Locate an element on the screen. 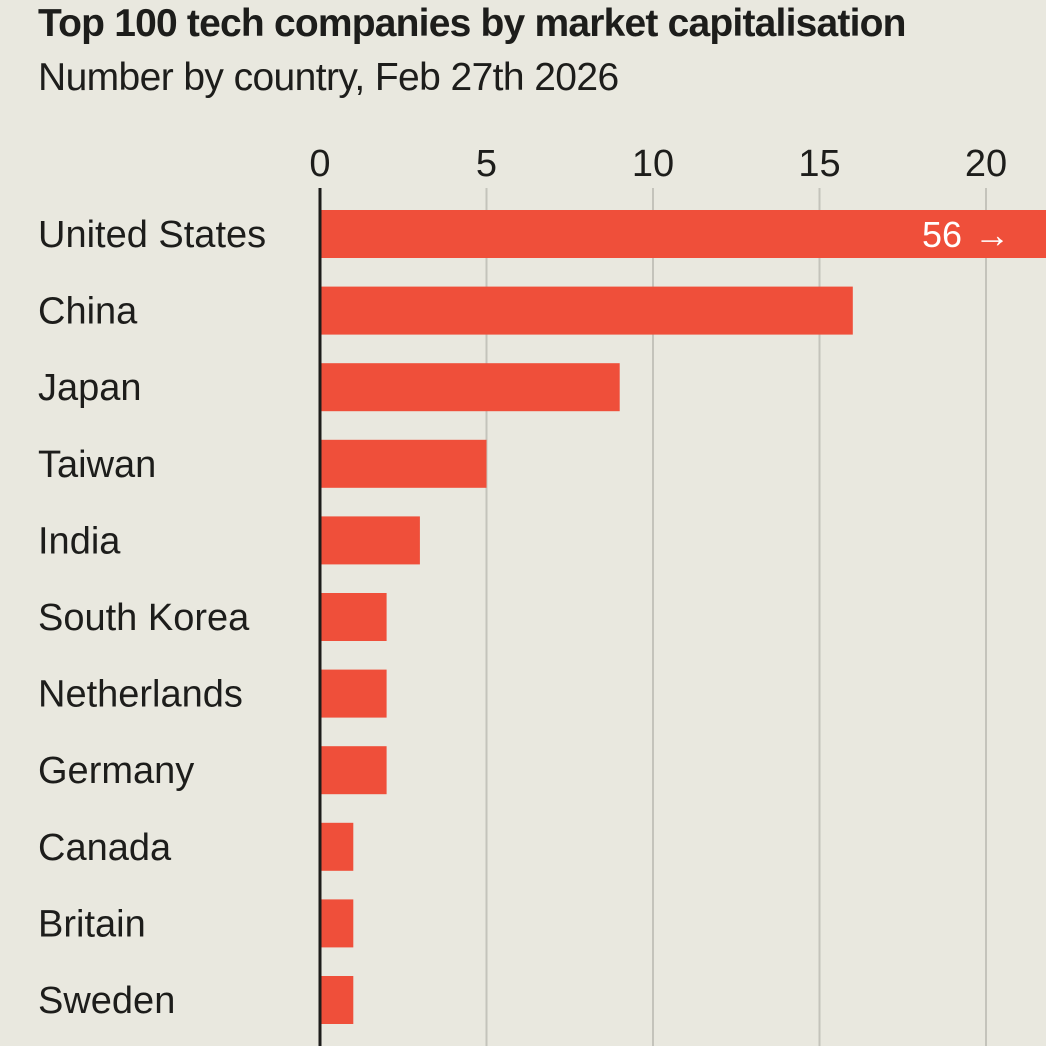 The width and height of the screenshot is (1046, 1046). category-label: South Korea is located at coordinates (144, 618).